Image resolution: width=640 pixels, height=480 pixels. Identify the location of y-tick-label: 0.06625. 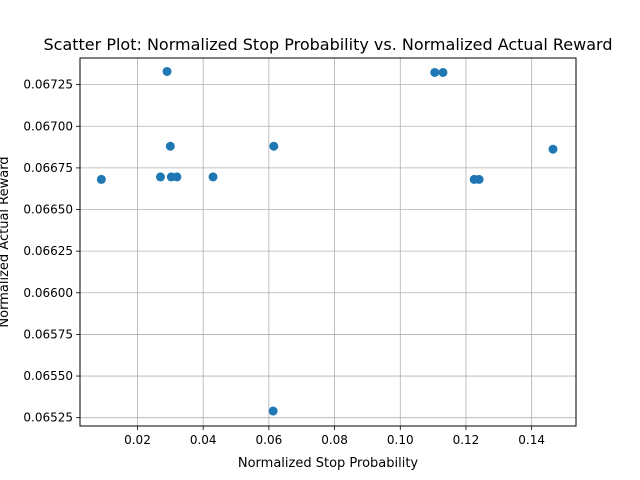
(48, 251).